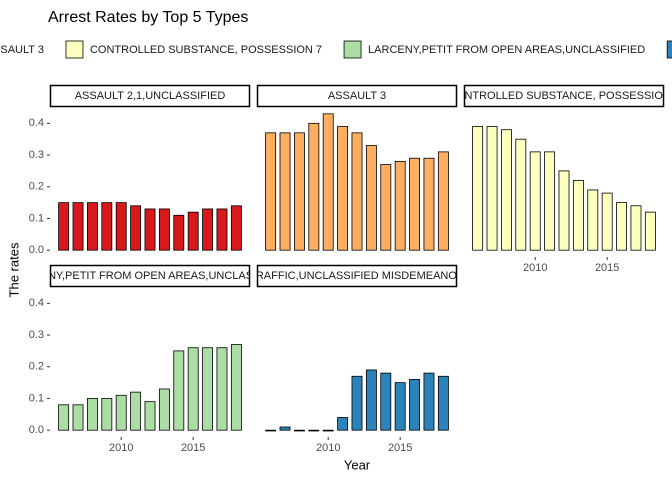 This screenshot has height=480, width=672. Describe the element at coordinates (357, 464) in the screenshot. I see `x-axis-title: Year` at that location.